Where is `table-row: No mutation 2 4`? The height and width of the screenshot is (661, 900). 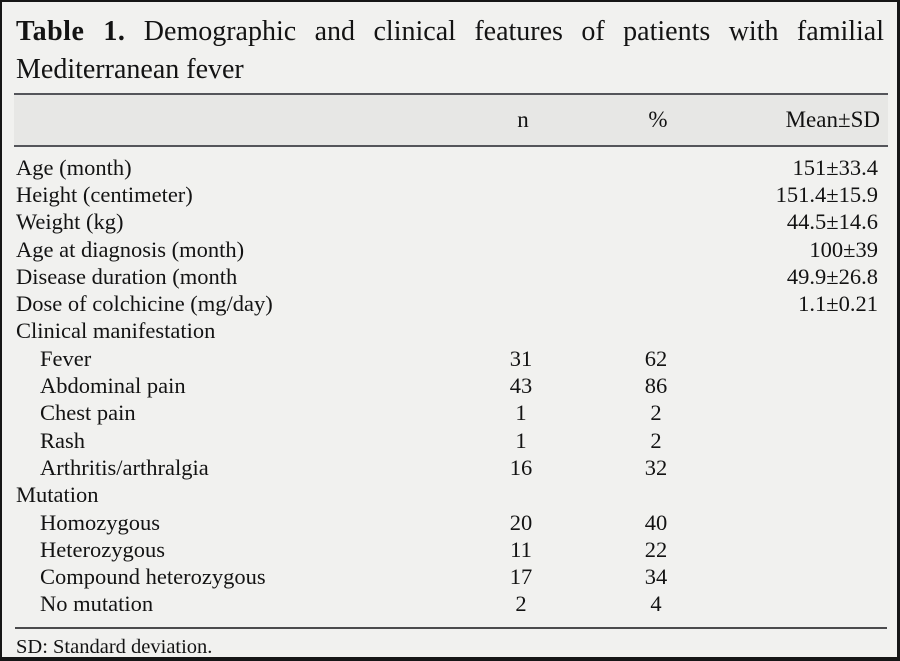 table-row: No mutation 2 4 is located at coordinates (449, 604).